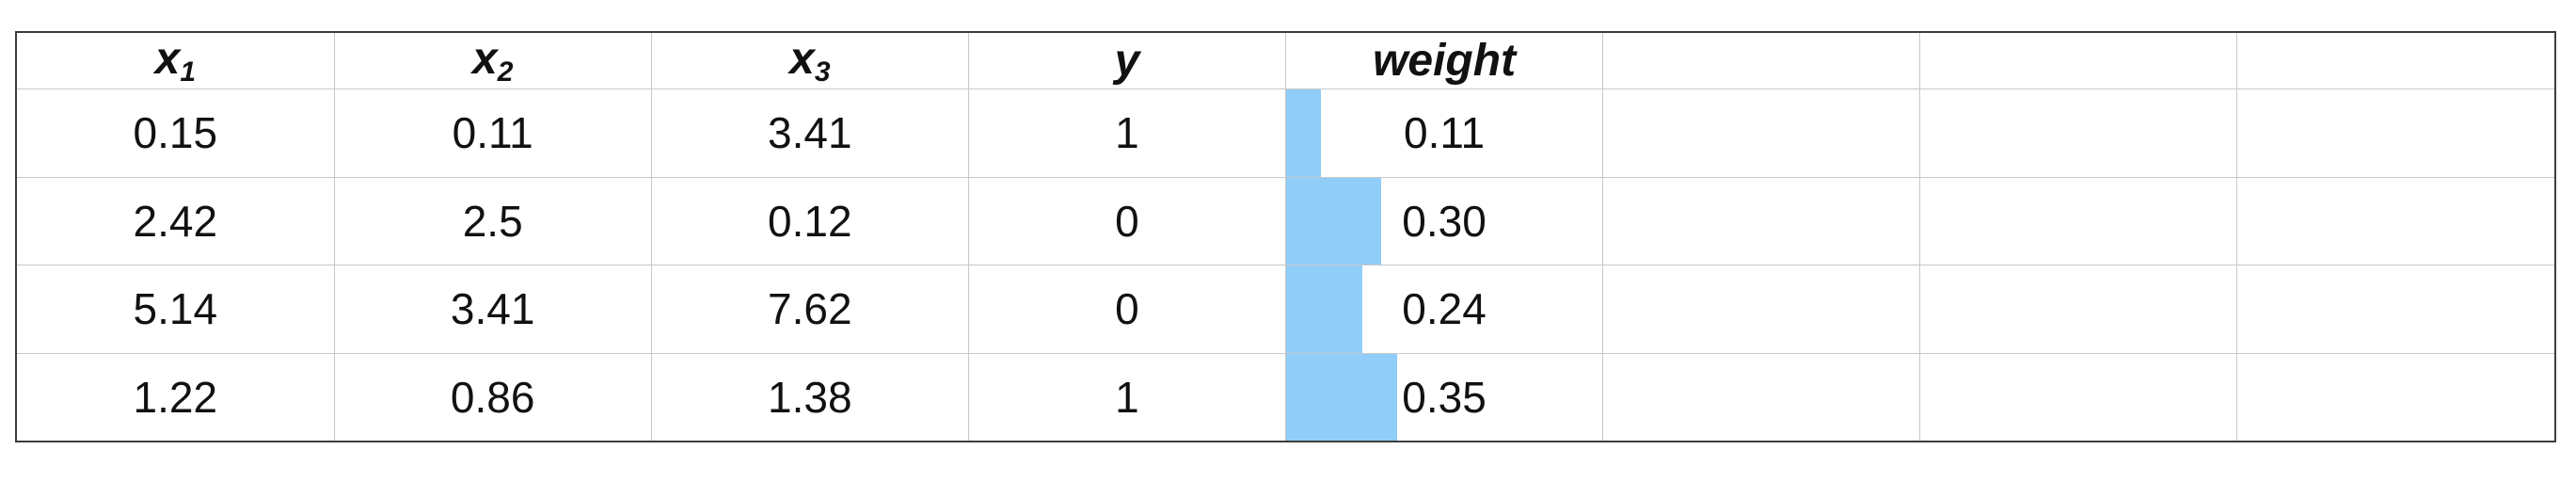 Image resolution: width=2576 pixels, height=482 pixels. What do you see at coordinates (176, 397) in the screenshot?
I see `cell-x1: 1.22` at bounding box center [176, 397].